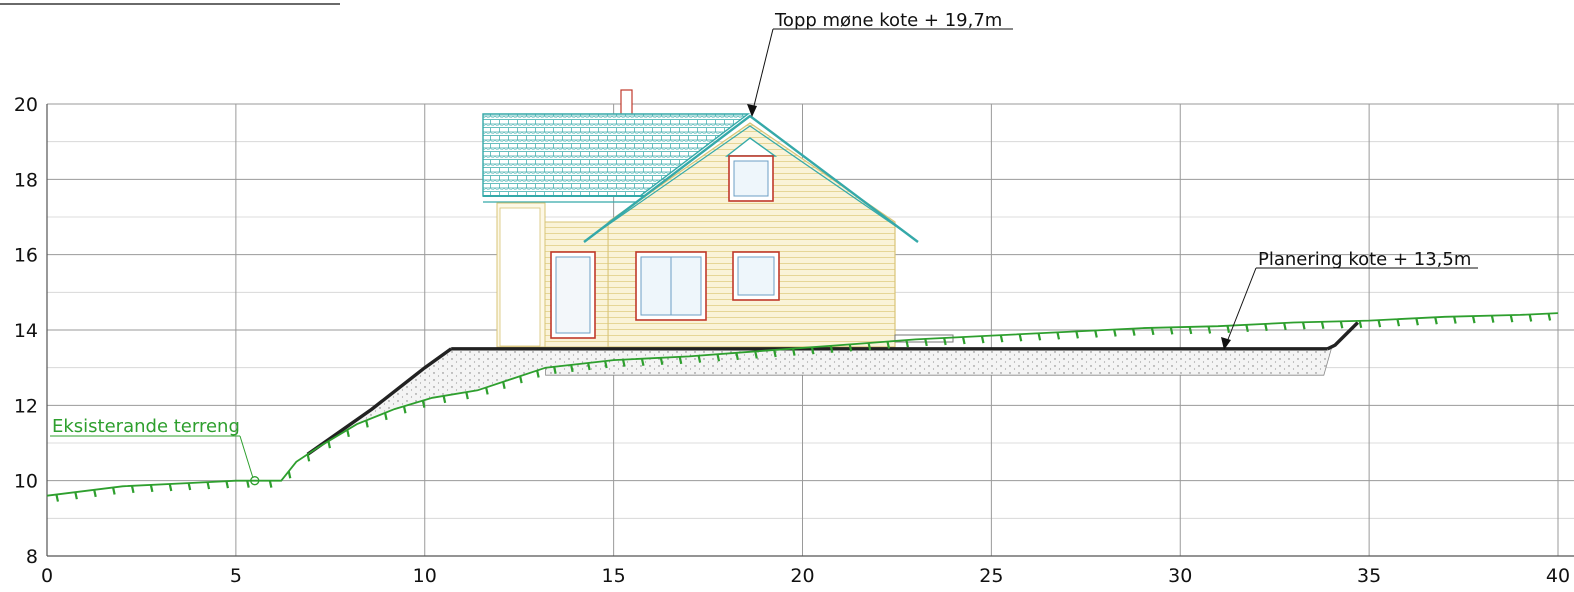 The width and height of the screenshot is (1574, 592). Describe the element at coordinates (236, 576) in the screenshot. I see `x-tick-label: 5` at that location.